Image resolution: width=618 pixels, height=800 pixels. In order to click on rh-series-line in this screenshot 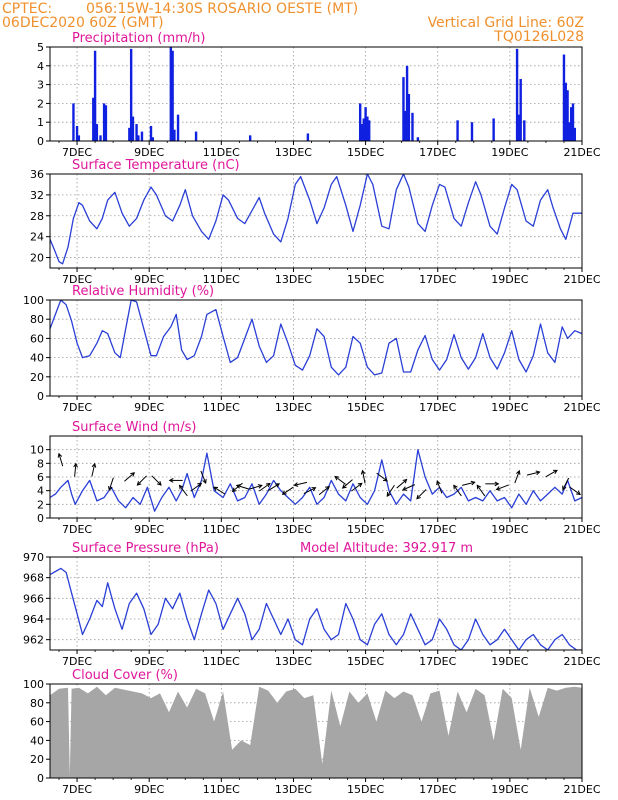, I will do `click(316, 338)`.